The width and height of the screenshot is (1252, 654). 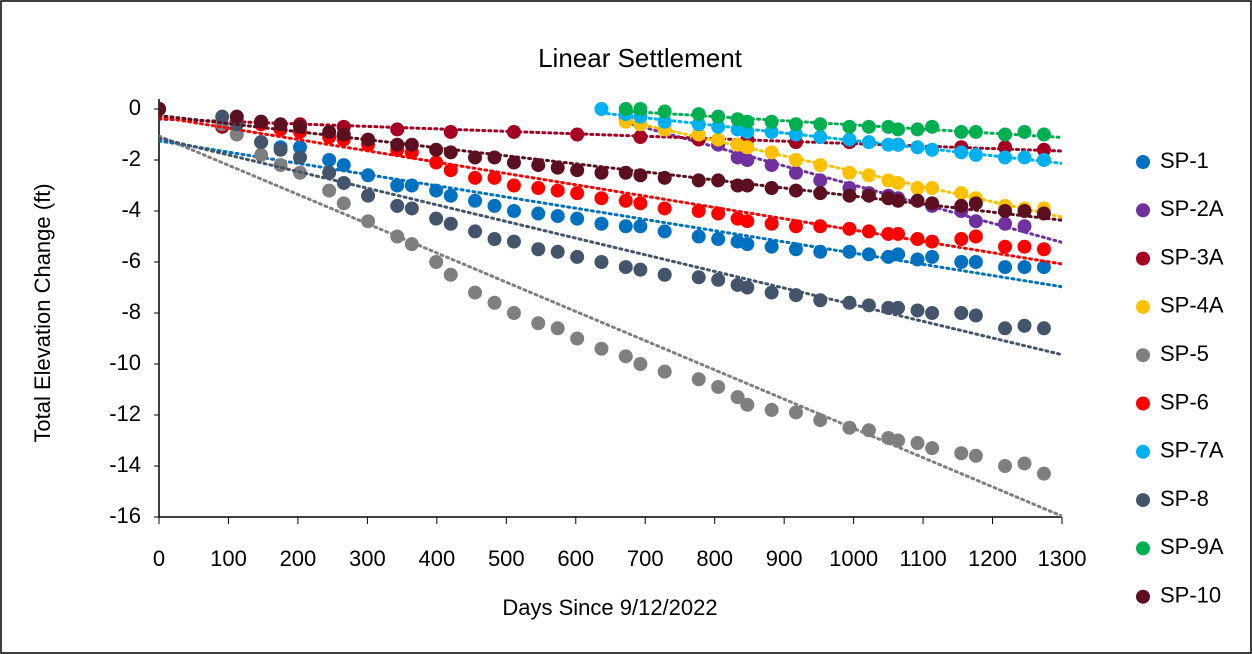 I want to click on y-tick-label: -16, so click(x=125, y=515).